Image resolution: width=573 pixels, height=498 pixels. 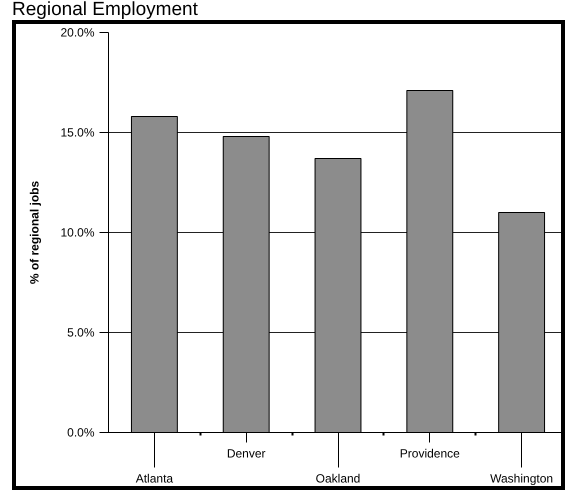 What do you see at coordinates (155, 479) in the screenshot?
I see `x-tick-label: Atlanta` at bounding box center [155, 479].